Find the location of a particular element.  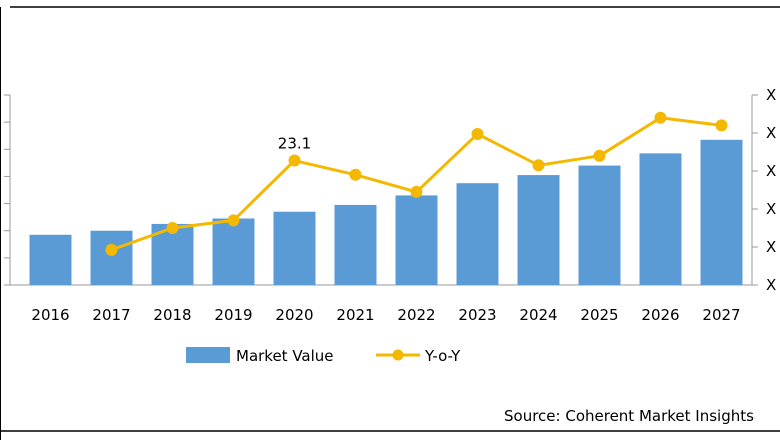

x-tick-label-2023: 2023 is located at coordinates (477, 315).